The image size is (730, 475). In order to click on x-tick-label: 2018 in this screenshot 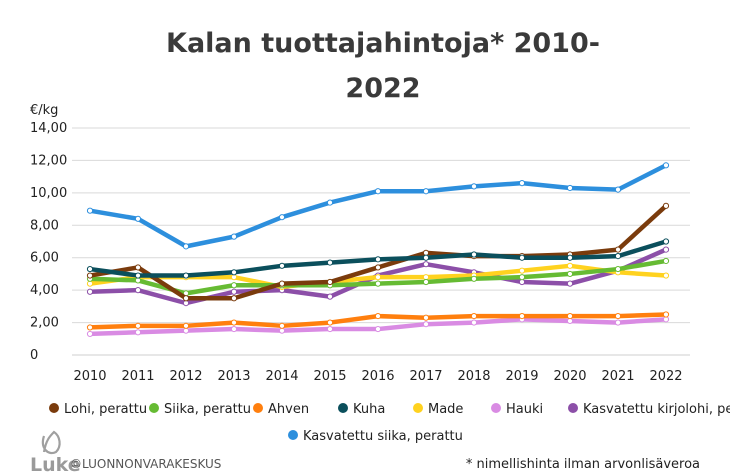, I will do `click(473, 376)`.